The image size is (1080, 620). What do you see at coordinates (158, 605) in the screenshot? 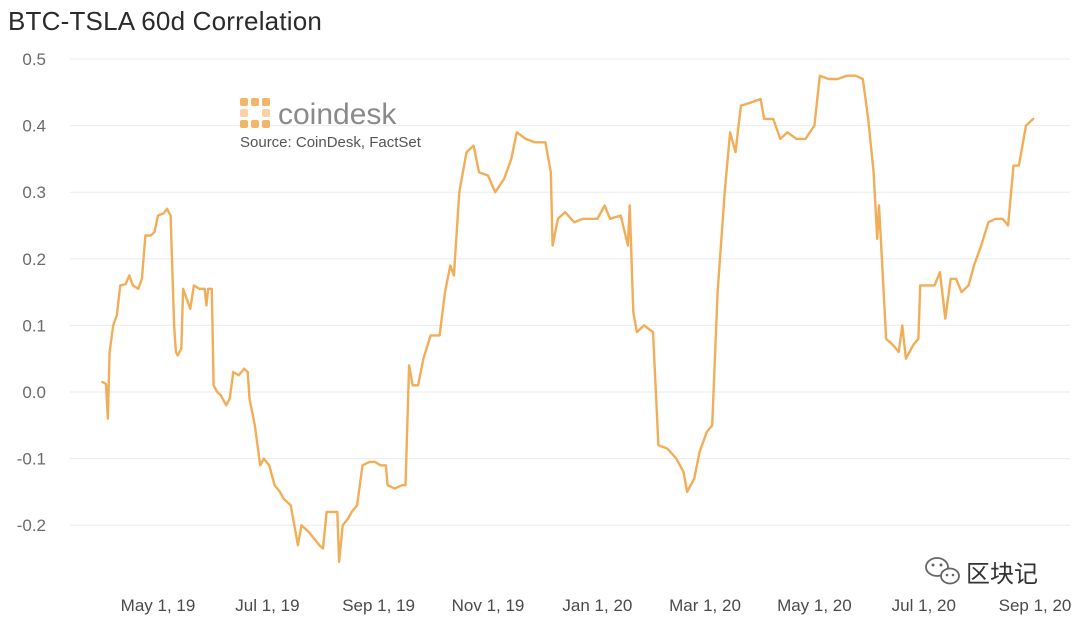
I see `x-tick-label: May 1, 19` at bounding box center [158, 605].